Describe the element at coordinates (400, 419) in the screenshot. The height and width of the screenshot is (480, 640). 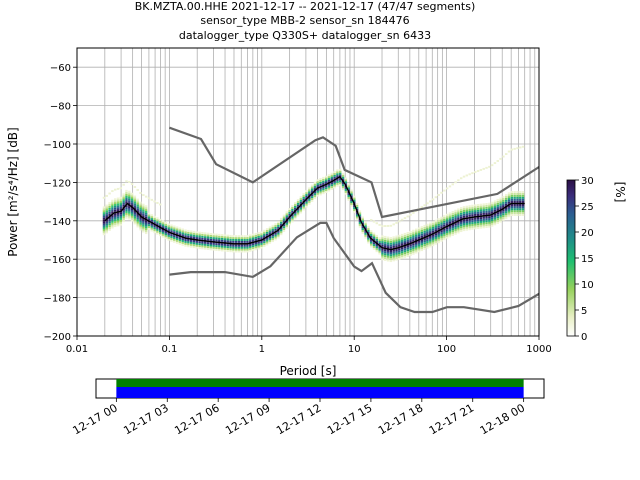
I see `time-tick-label: 12-17 18` at that location.